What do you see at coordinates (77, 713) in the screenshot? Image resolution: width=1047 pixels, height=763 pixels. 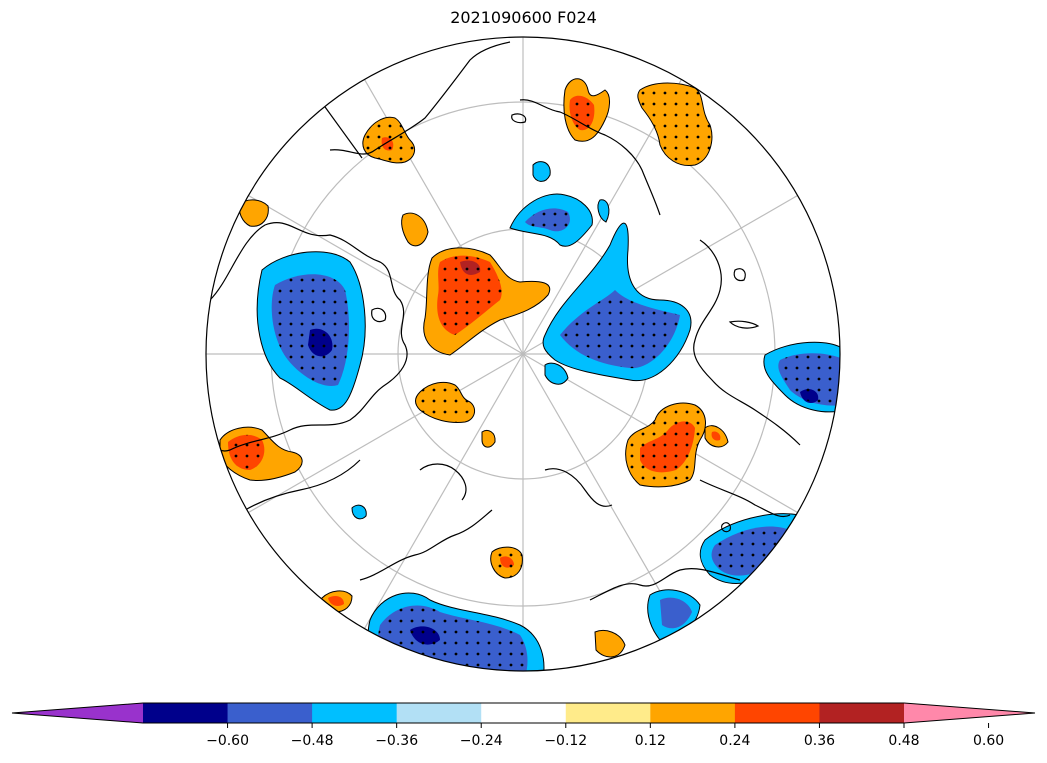 I see `colorbar-extend-min` at bounding box center [77, 713].